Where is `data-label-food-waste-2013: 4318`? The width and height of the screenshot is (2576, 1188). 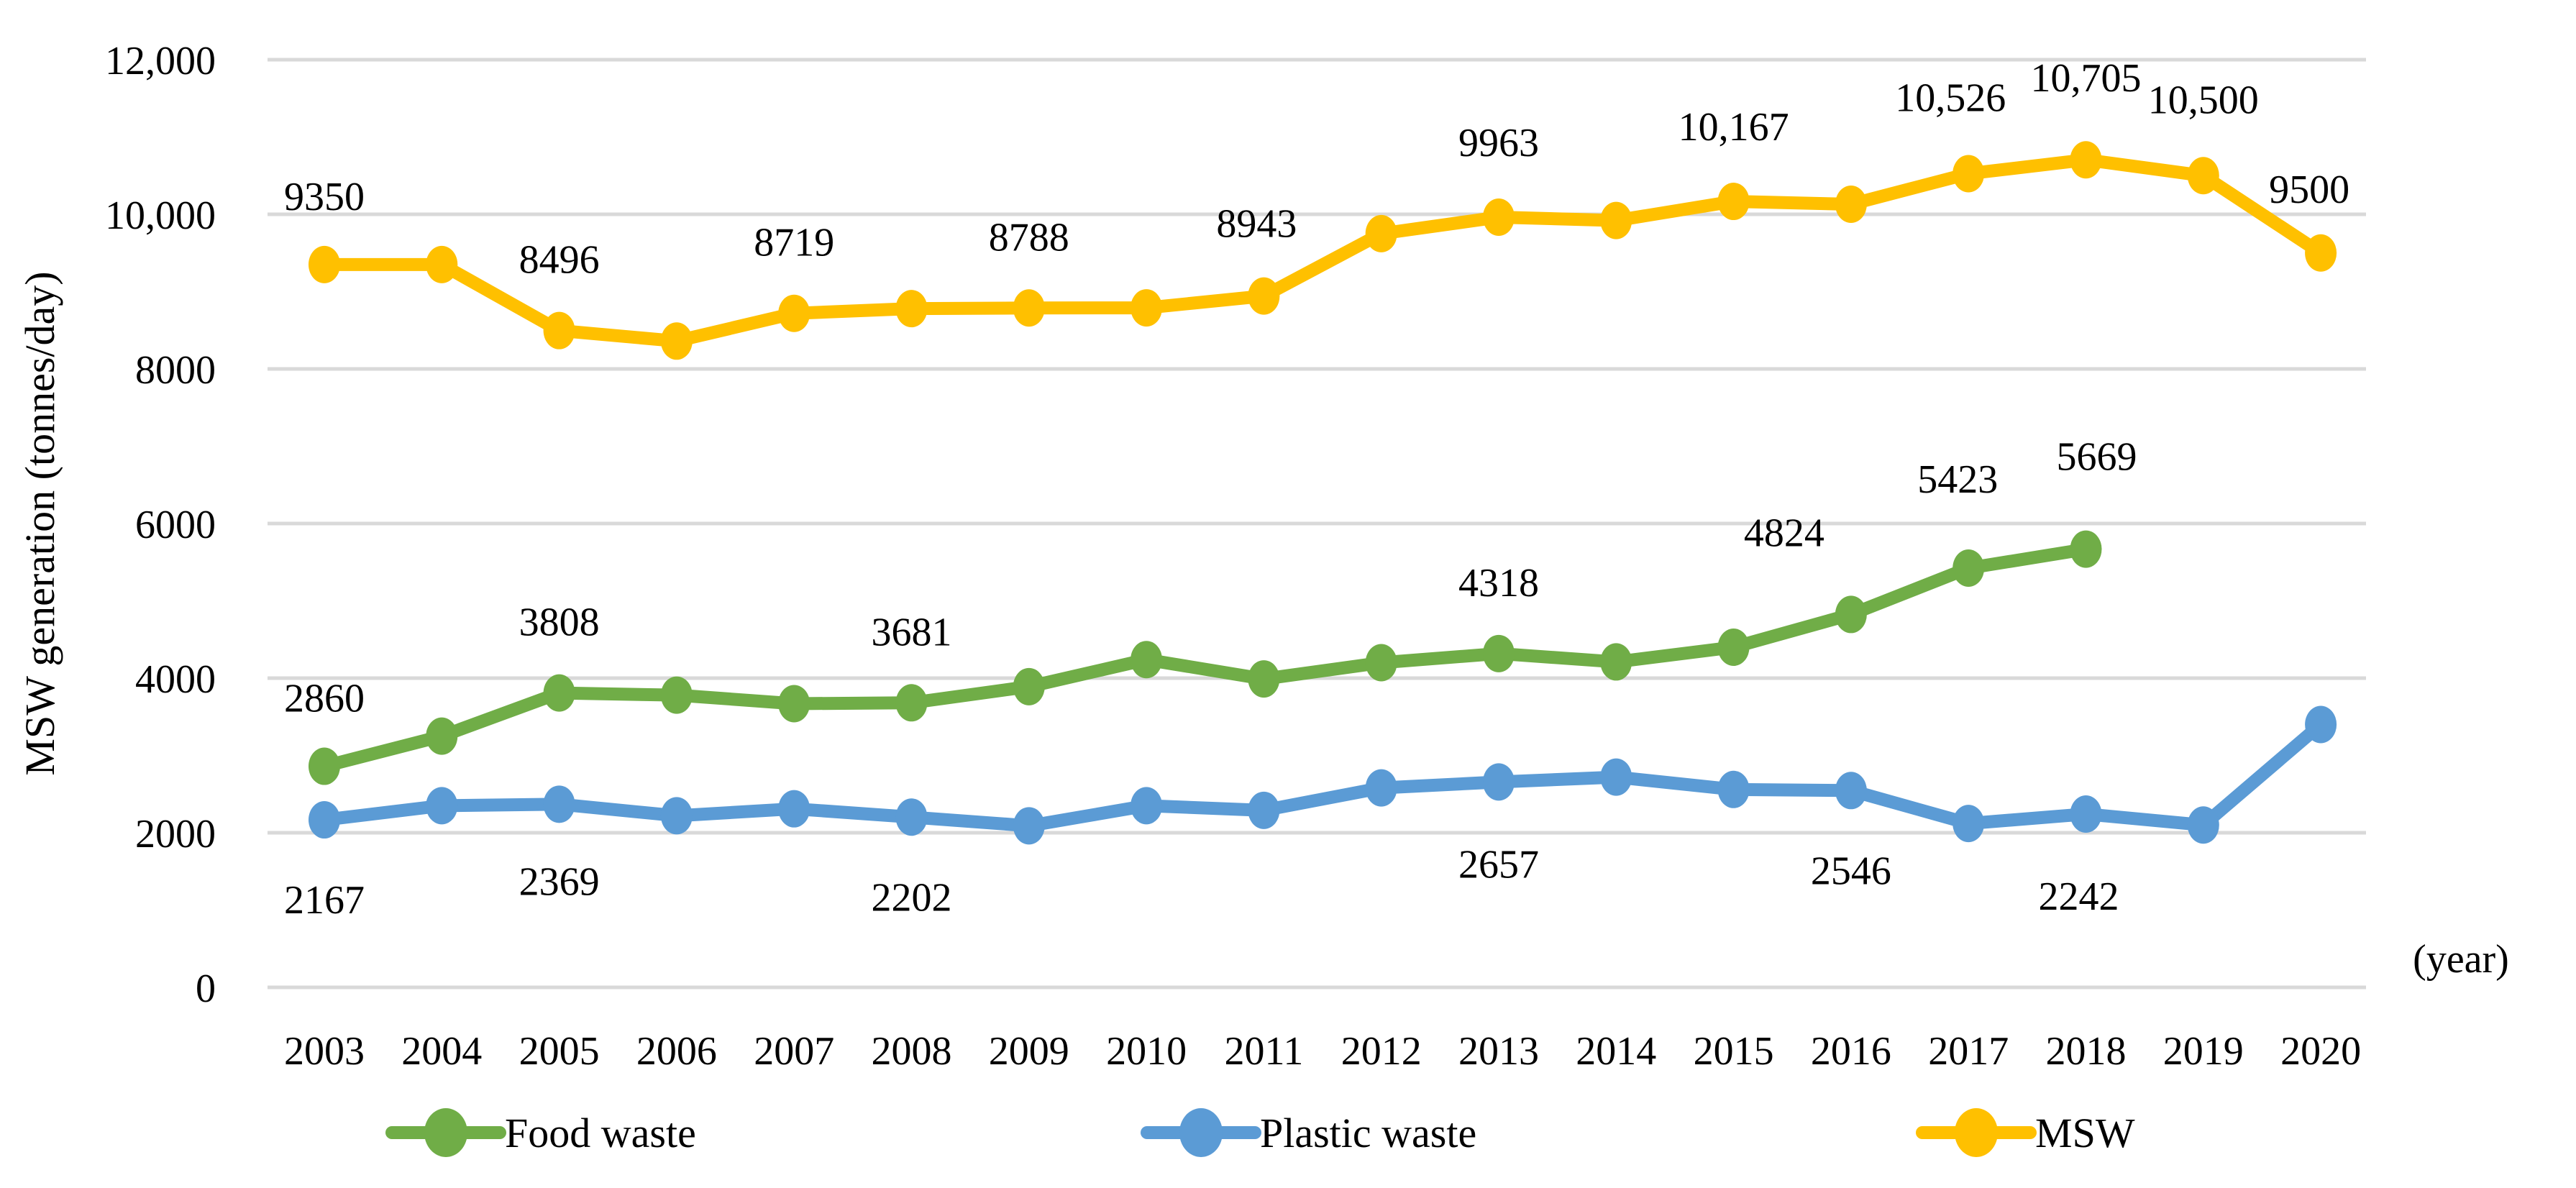
data-label-food-waste-2013: 4318 is located at coordinates (1498, 583).